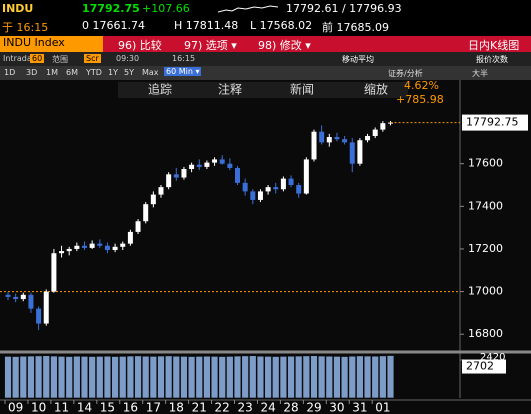 The width and height of the screenshot is (531, 414). What do you see at coordinates (113, 72) in the screenshot?
I see `period-1y: 1Y` at bounding box center [113, 72].